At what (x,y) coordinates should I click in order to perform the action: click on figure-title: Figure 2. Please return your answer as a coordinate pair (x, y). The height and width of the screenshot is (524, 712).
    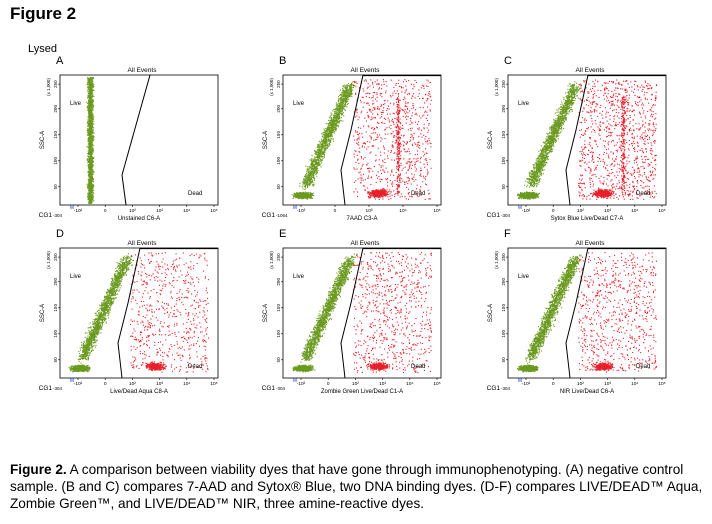
    Looking at the image, I should click on (43, 13).